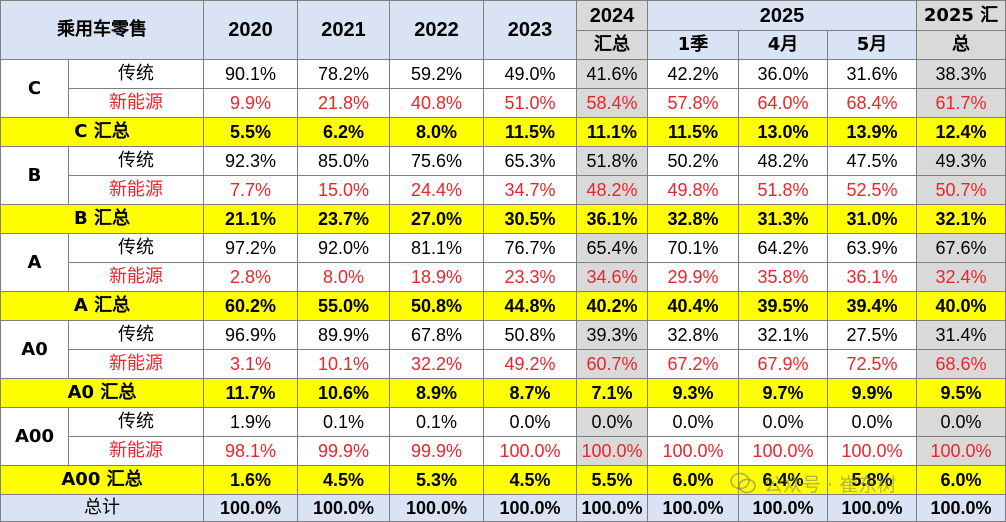 The image size is (1006, 522). What do you see at coordinates (343, 335) in the screenshot?
I see `traditional-share-cell: 89.9%` at bounding box center [343, 335].